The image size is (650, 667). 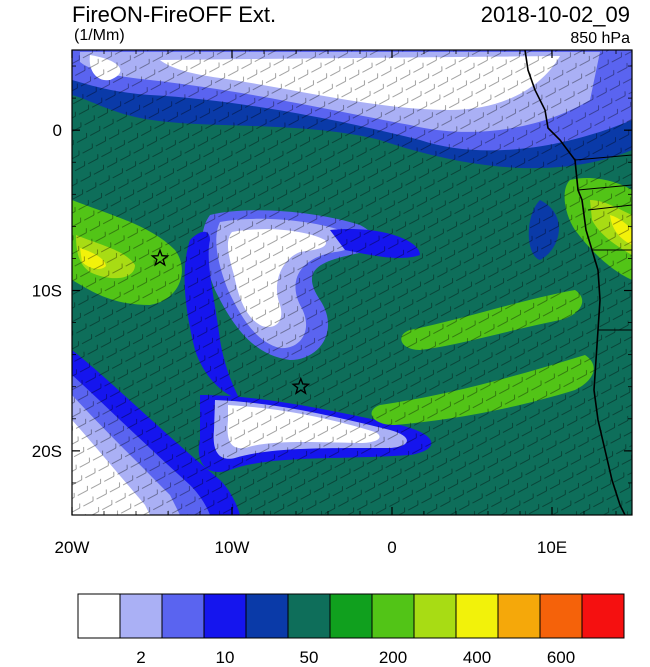 I want to click on x-tick-label: 0, so click(x=391, y=547).